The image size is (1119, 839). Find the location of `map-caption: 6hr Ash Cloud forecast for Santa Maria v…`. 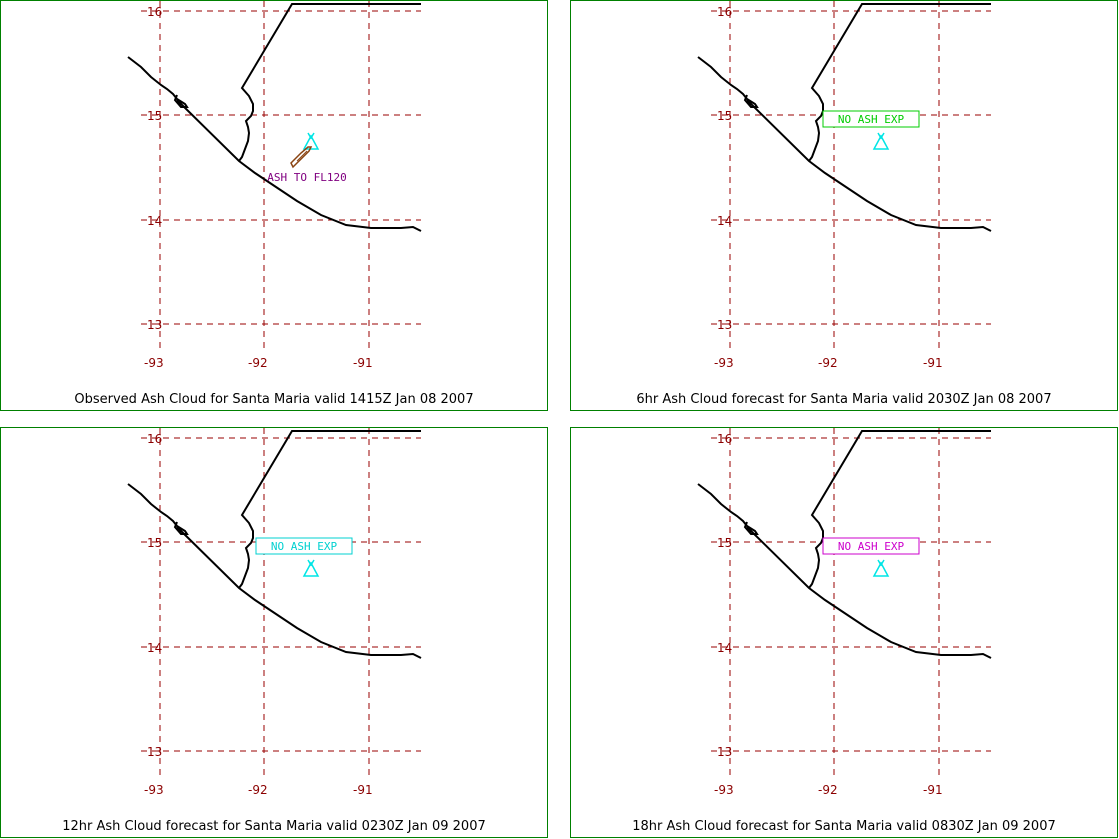

map-caption: 6hr Ash Cloud forecast for Santa Maria v… is located at coordinates (844, 399).